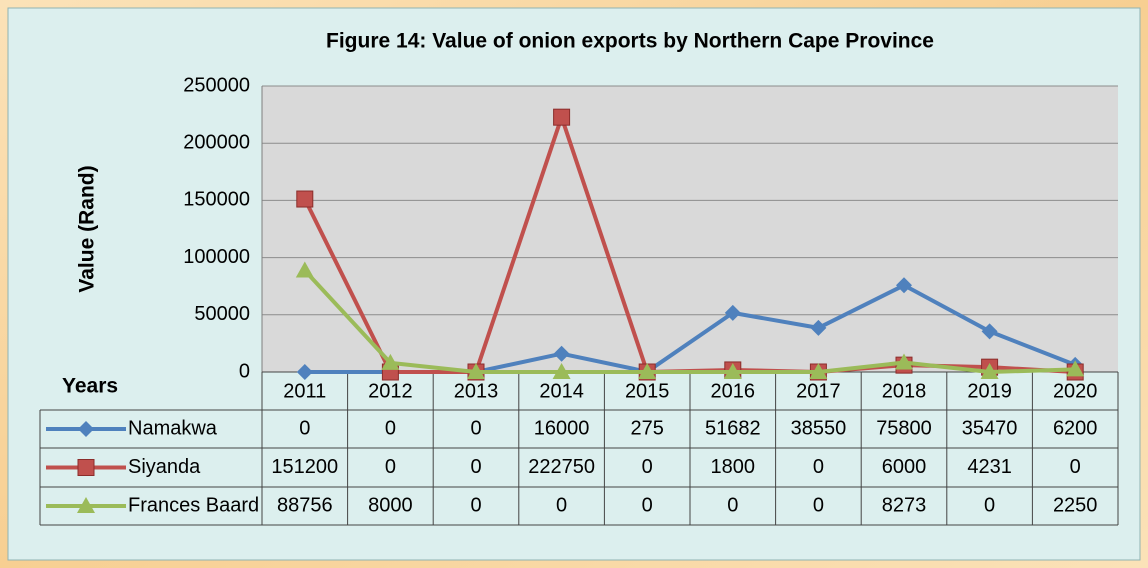 The height and width of the screenshot is (568, 1148). Describe the element at coordinates (562, 428) in the screenshot. I see `table-cell: 16000` at that location.